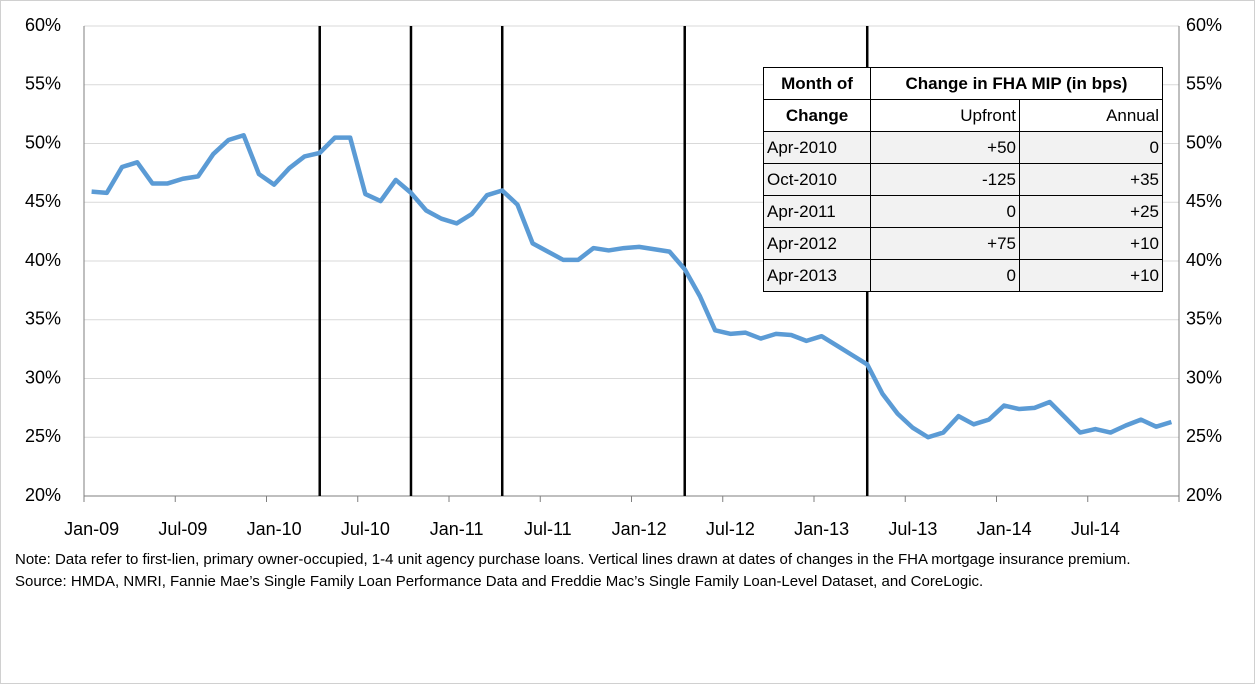 The image size is (1255, 684). What do you see at coordinates (1091, 179) in the screenshot?
I see `table-cell: +35` at bounding box center [1091, 179].